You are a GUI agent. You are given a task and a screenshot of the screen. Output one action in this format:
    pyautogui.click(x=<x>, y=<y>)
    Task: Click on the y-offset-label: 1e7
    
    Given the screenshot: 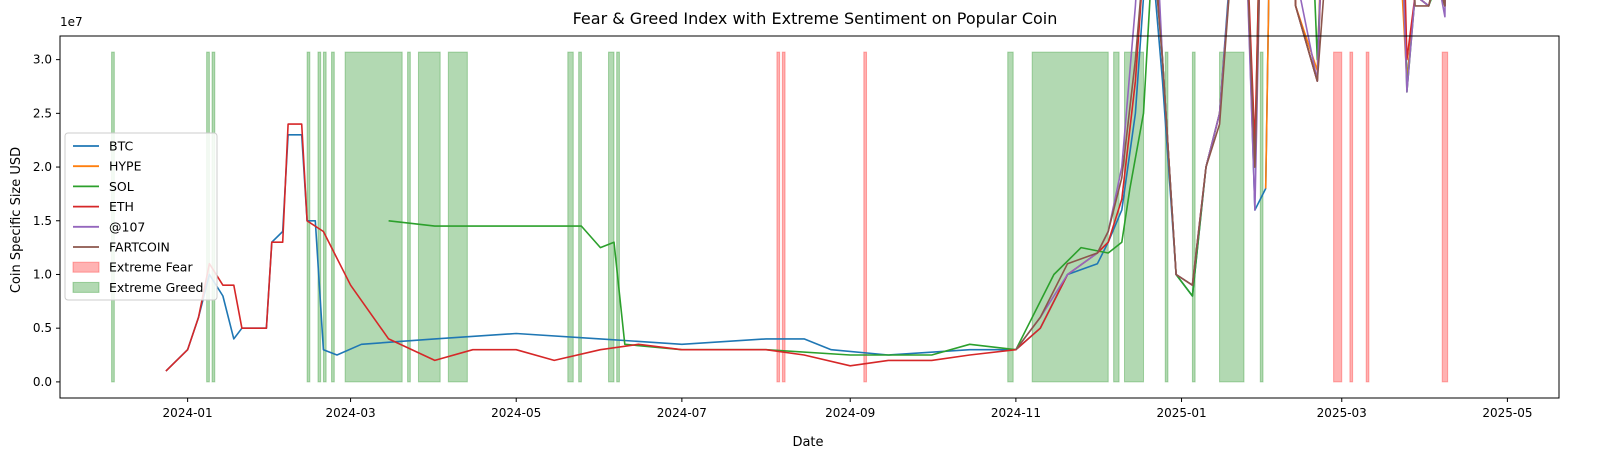 What is the action you would take?
    pyautogui.click(x=71, y=22)
    